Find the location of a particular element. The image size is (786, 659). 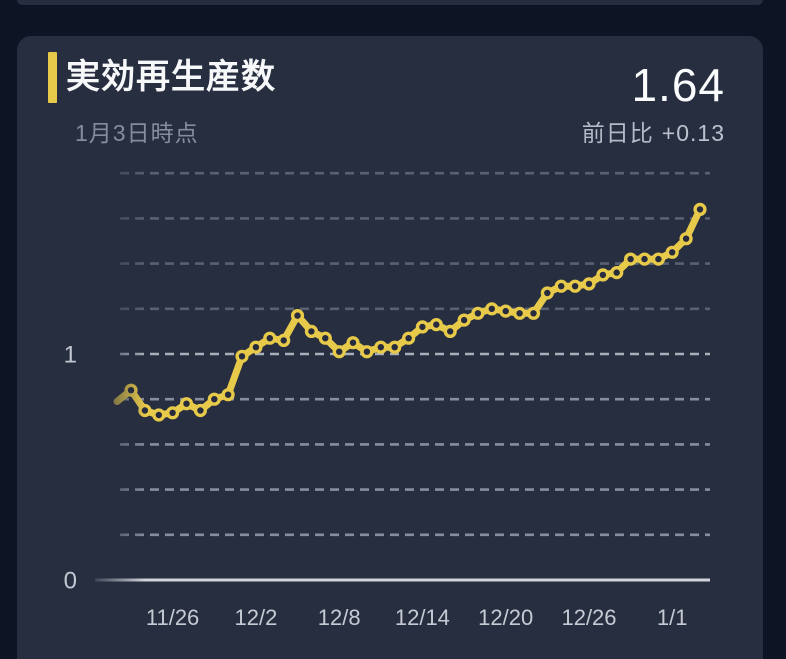

delta-value: +0.13 is located at coordinates (693, 133).